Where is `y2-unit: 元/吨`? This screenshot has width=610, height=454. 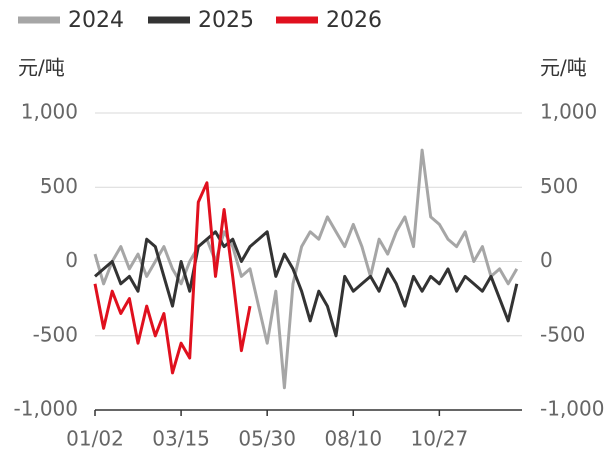
y2-unit: 元/吨 is located at coordinates (563, 68).